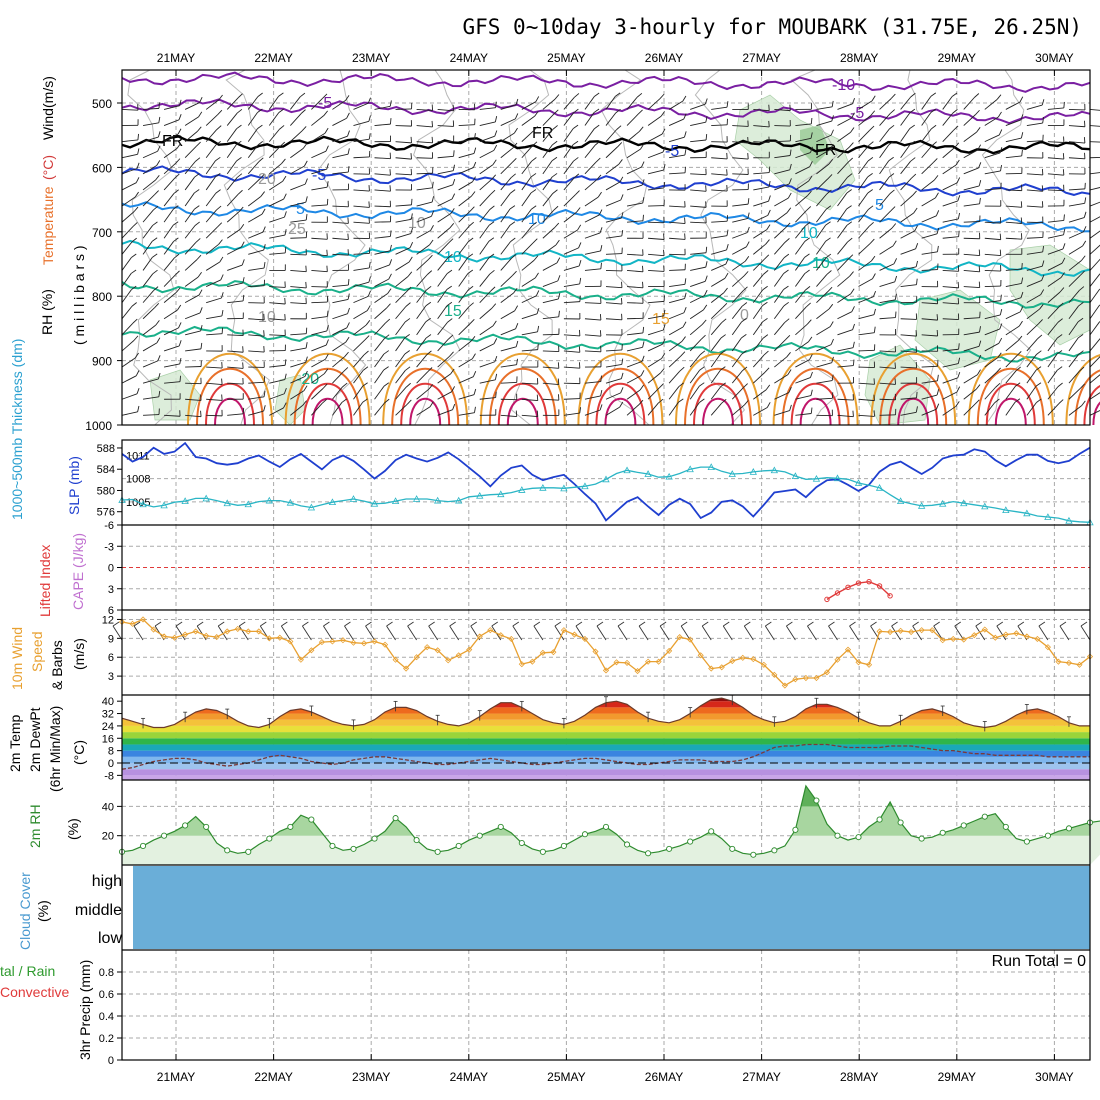  I want to click on temp-tick-label: 16, so click(108, 739).